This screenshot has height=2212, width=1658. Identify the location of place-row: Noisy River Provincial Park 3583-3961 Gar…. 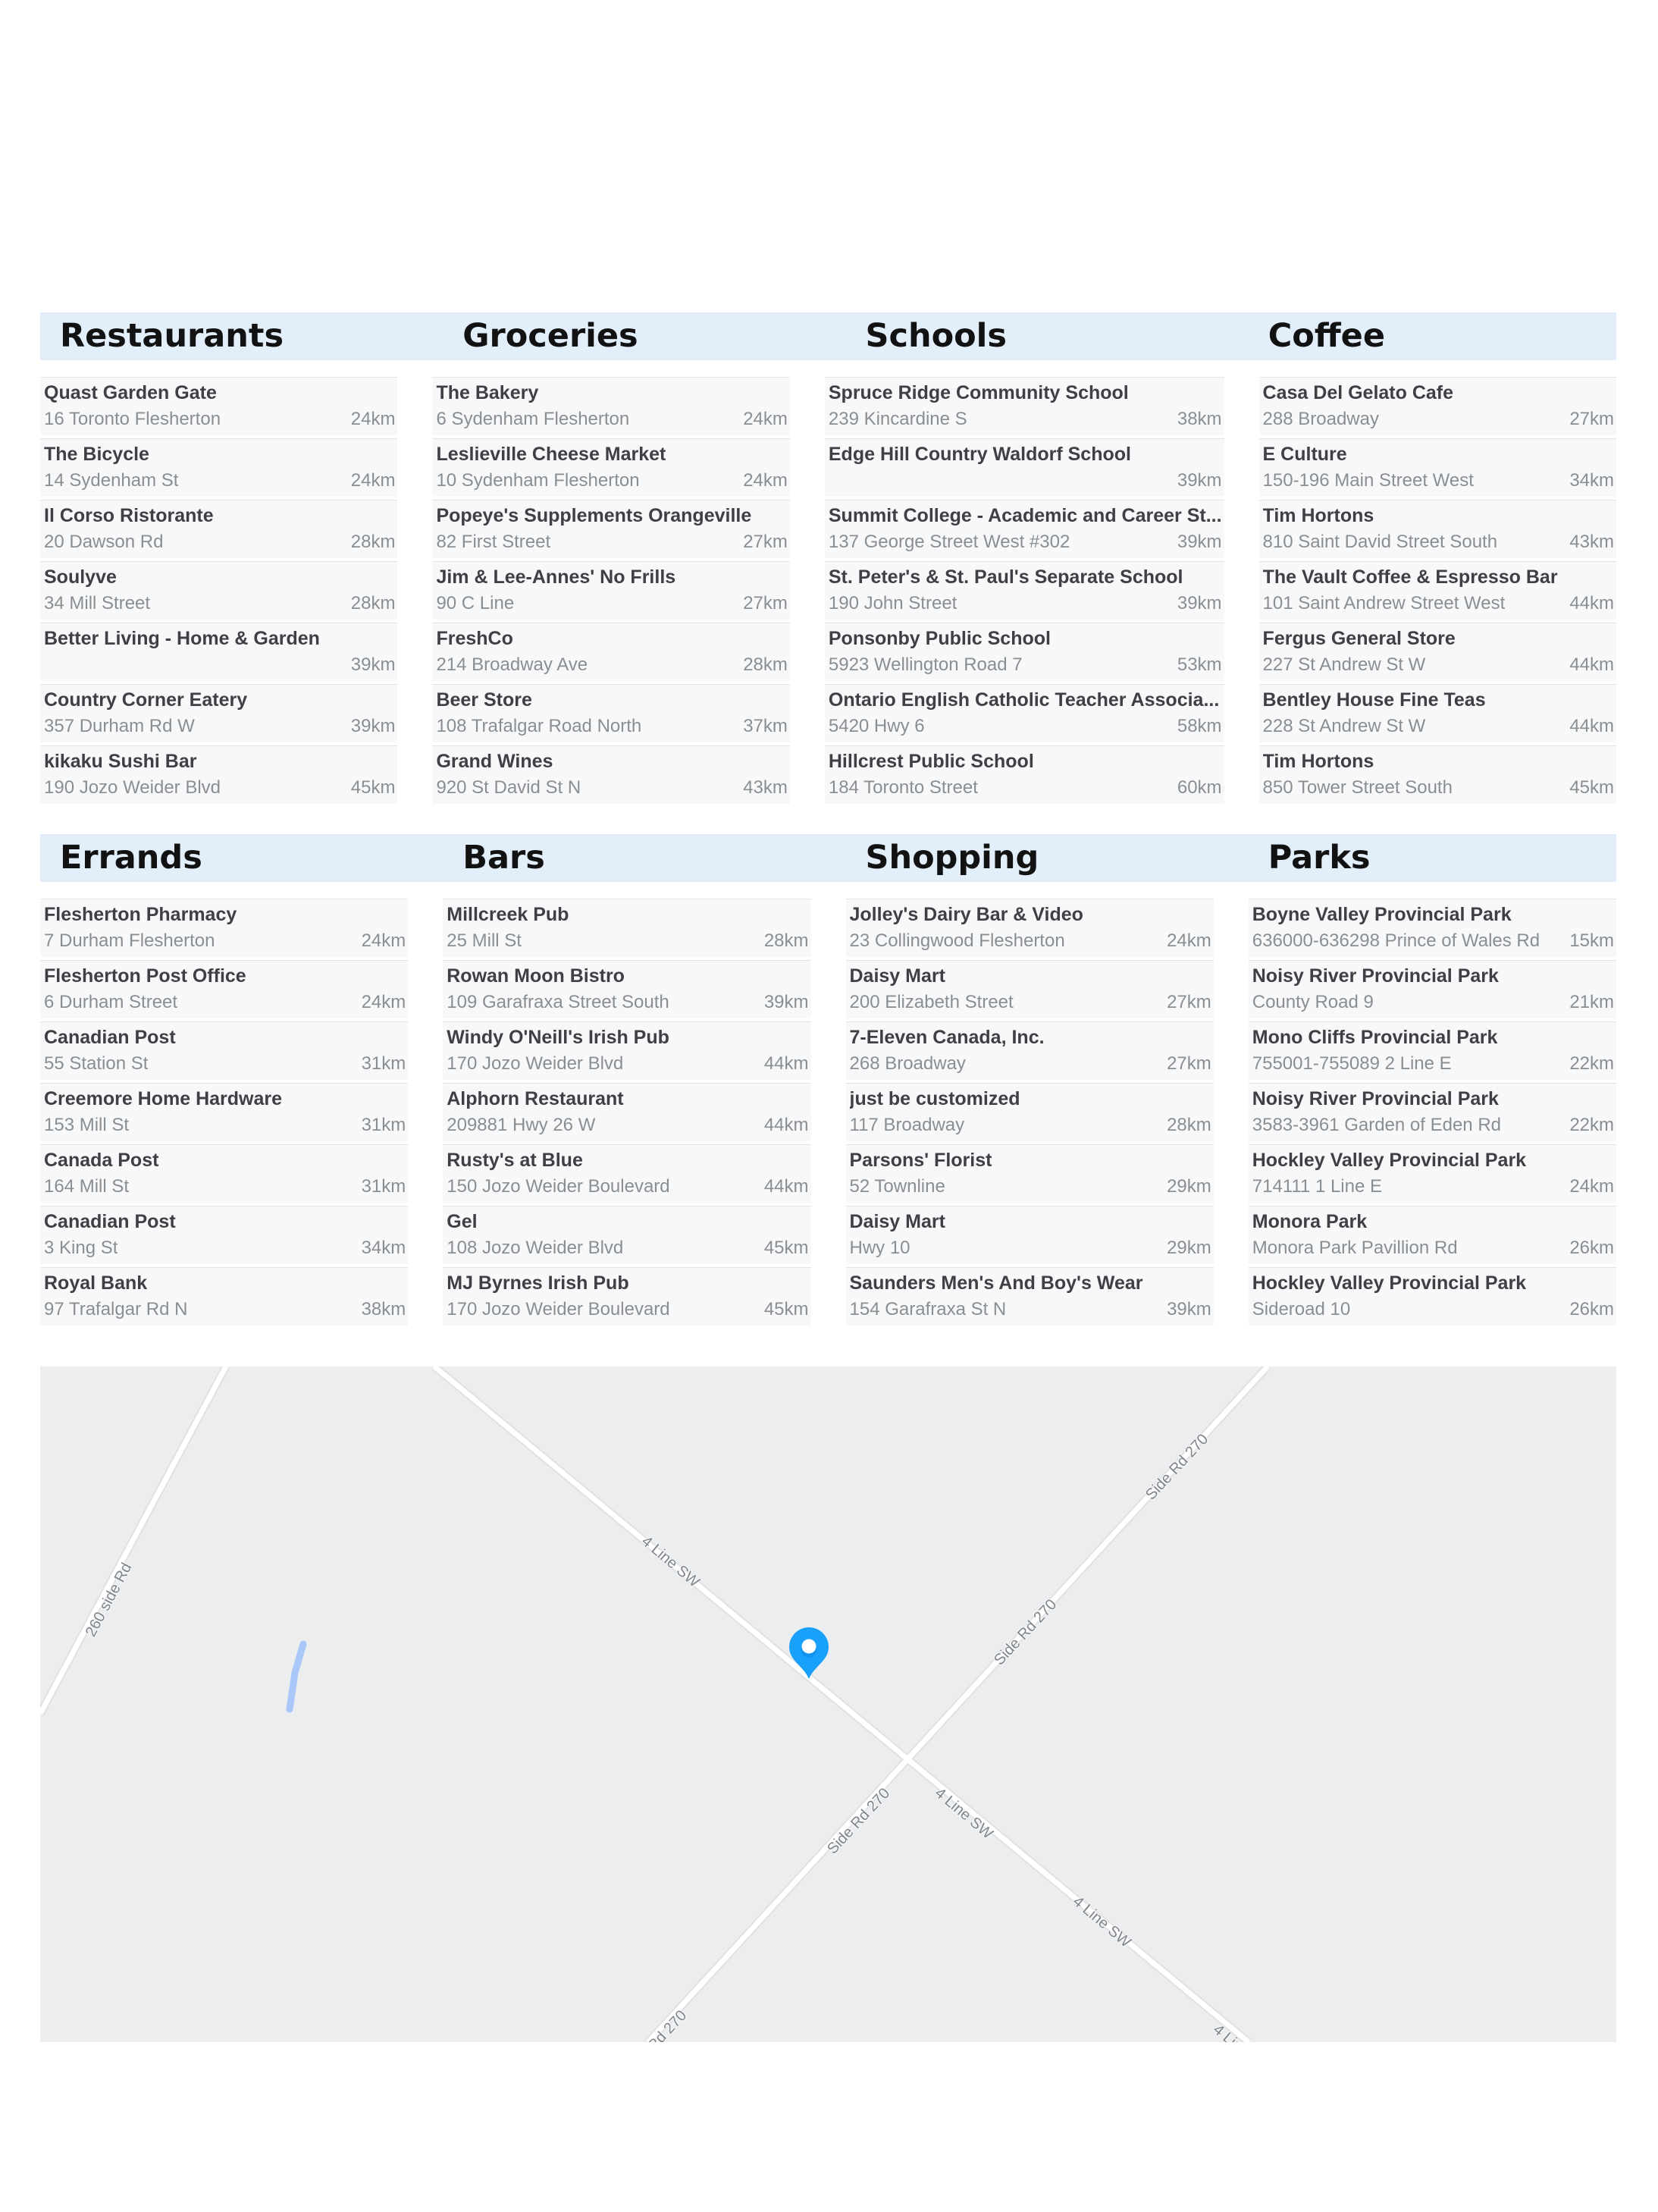
(1432, 1112).